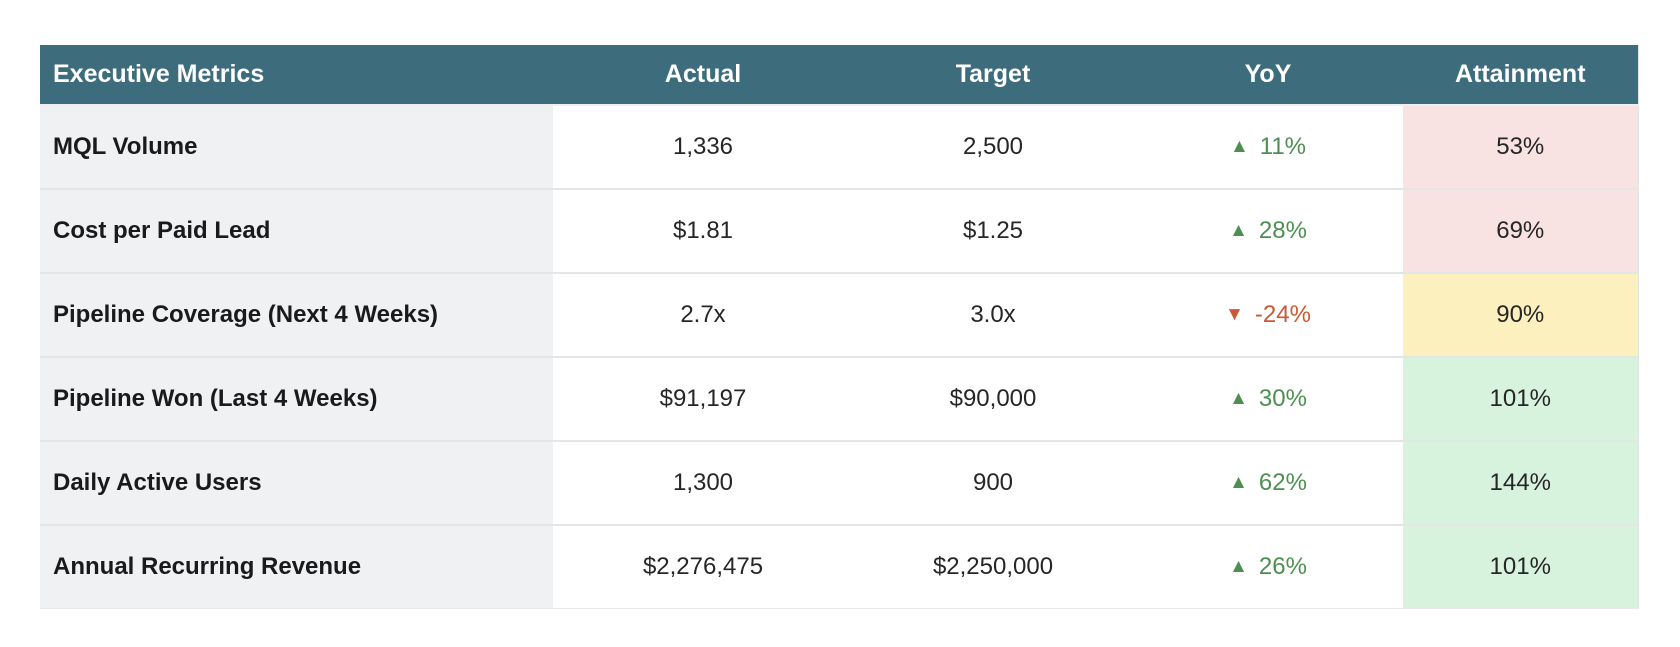 The height and width of the screenshot is (647, 1680). What do you see at coordinates (703, 230) in the screenshot?
I see `actual-value: $1.81` at bounding box center [703, 230].